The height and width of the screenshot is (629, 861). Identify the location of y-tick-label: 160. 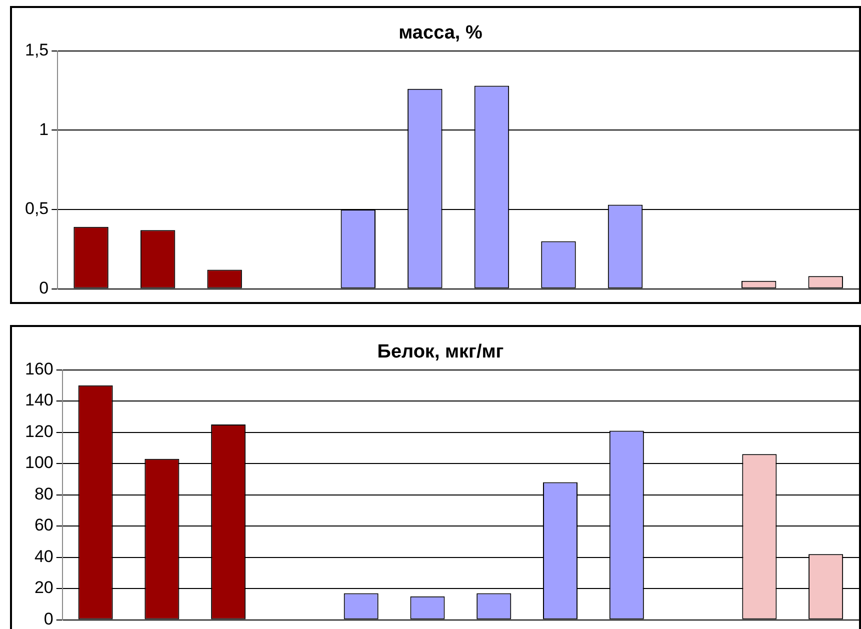
(39, 368).